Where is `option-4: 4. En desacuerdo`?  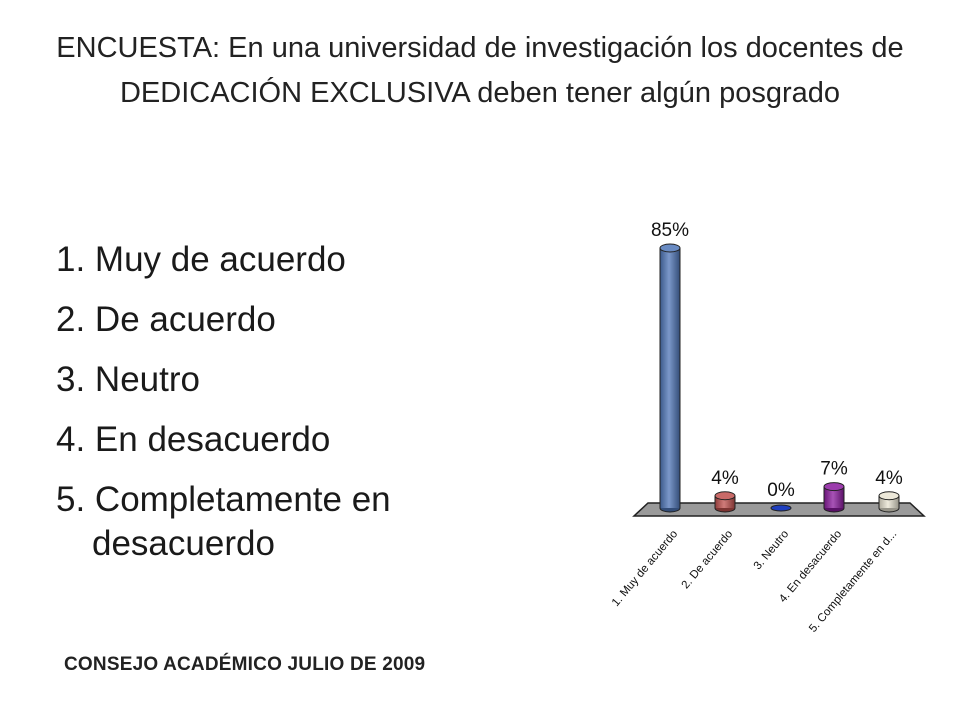 option-4: 4. En desacuerdo is located at coordinates (193, 439).